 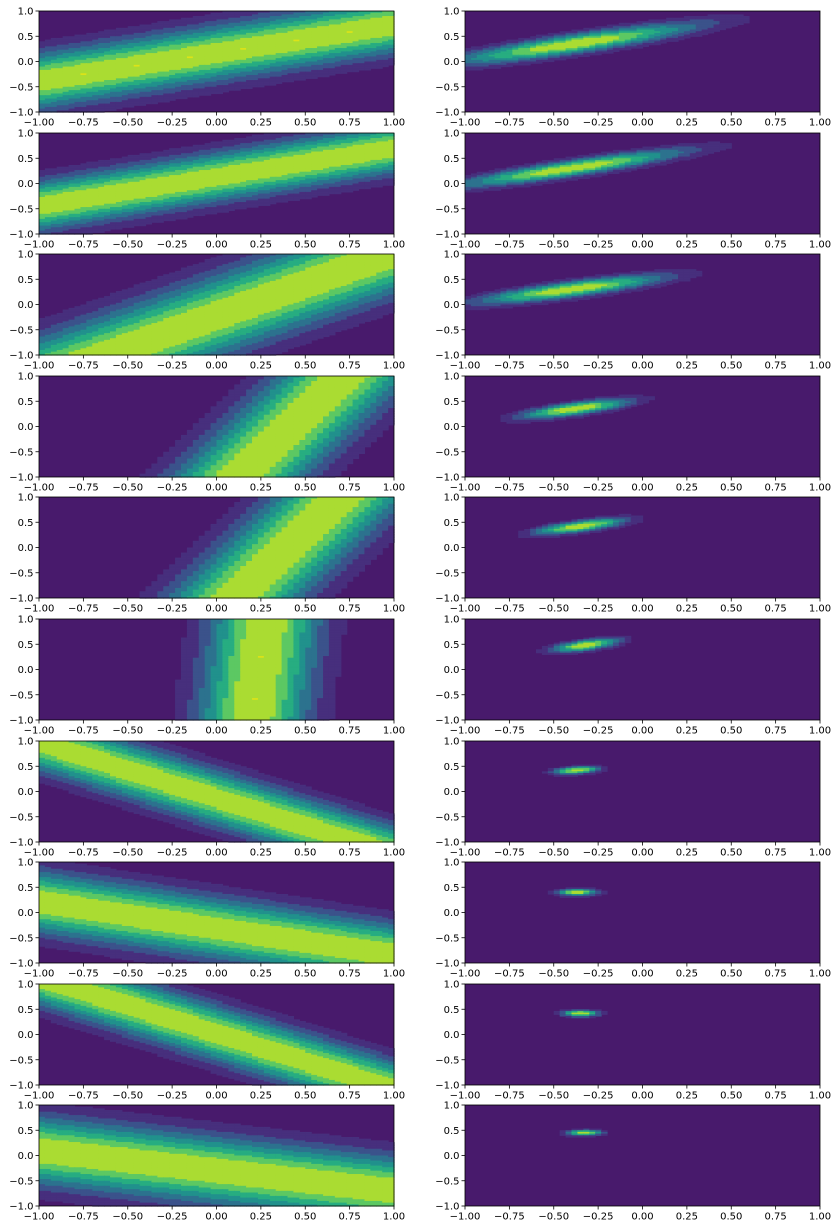 I want to click on x-tick-label: 0.50, so click(x=731, y=123).